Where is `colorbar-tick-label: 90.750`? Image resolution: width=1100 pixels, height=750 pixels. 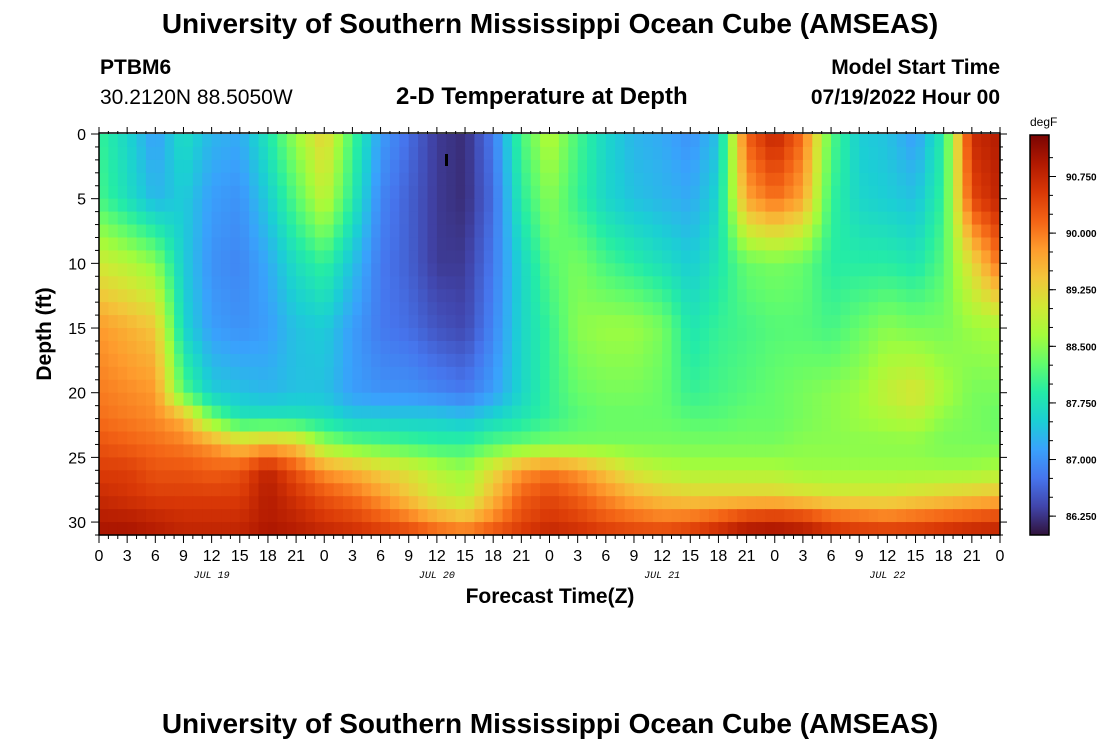 colorbar-tick-label: 90.750 is located at coordinates (1081, 178).